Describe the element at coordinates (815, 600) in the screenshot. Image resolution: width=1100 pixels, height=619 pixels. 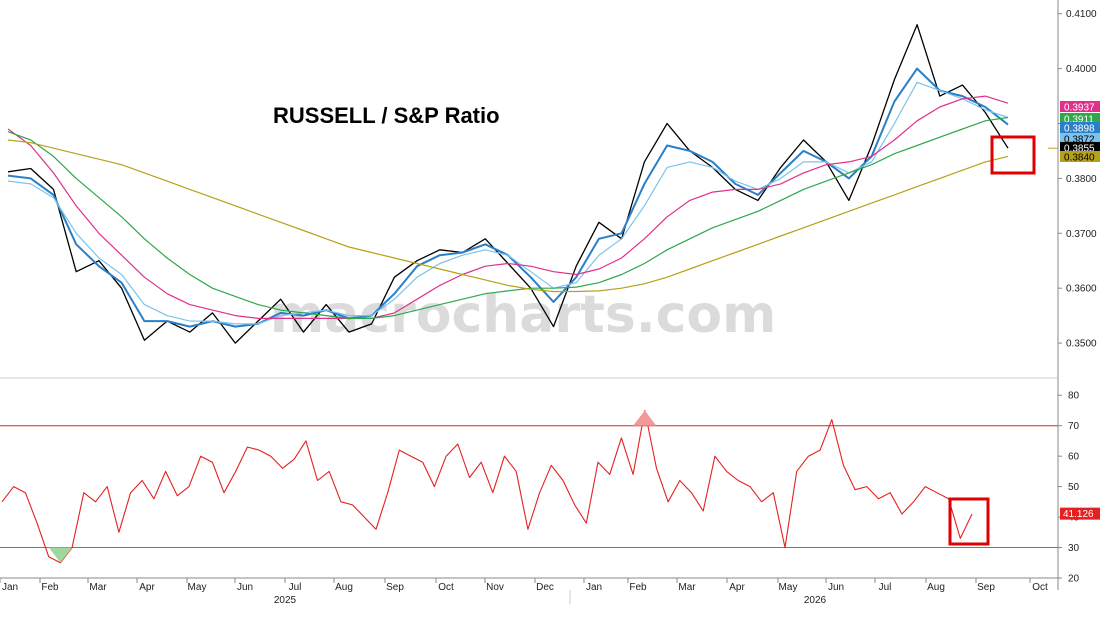
I see `x-year-label: 2026` at that location.